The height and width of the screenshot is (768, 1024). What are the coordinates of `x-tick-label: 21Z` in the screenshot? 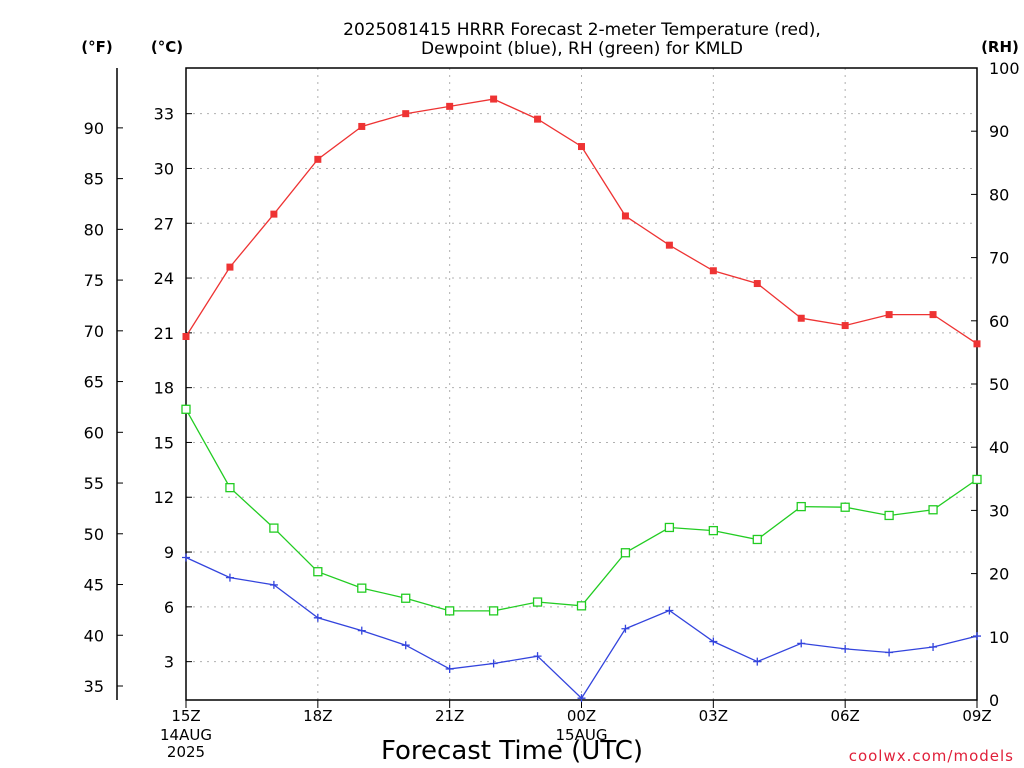 It's located at (449, 716).